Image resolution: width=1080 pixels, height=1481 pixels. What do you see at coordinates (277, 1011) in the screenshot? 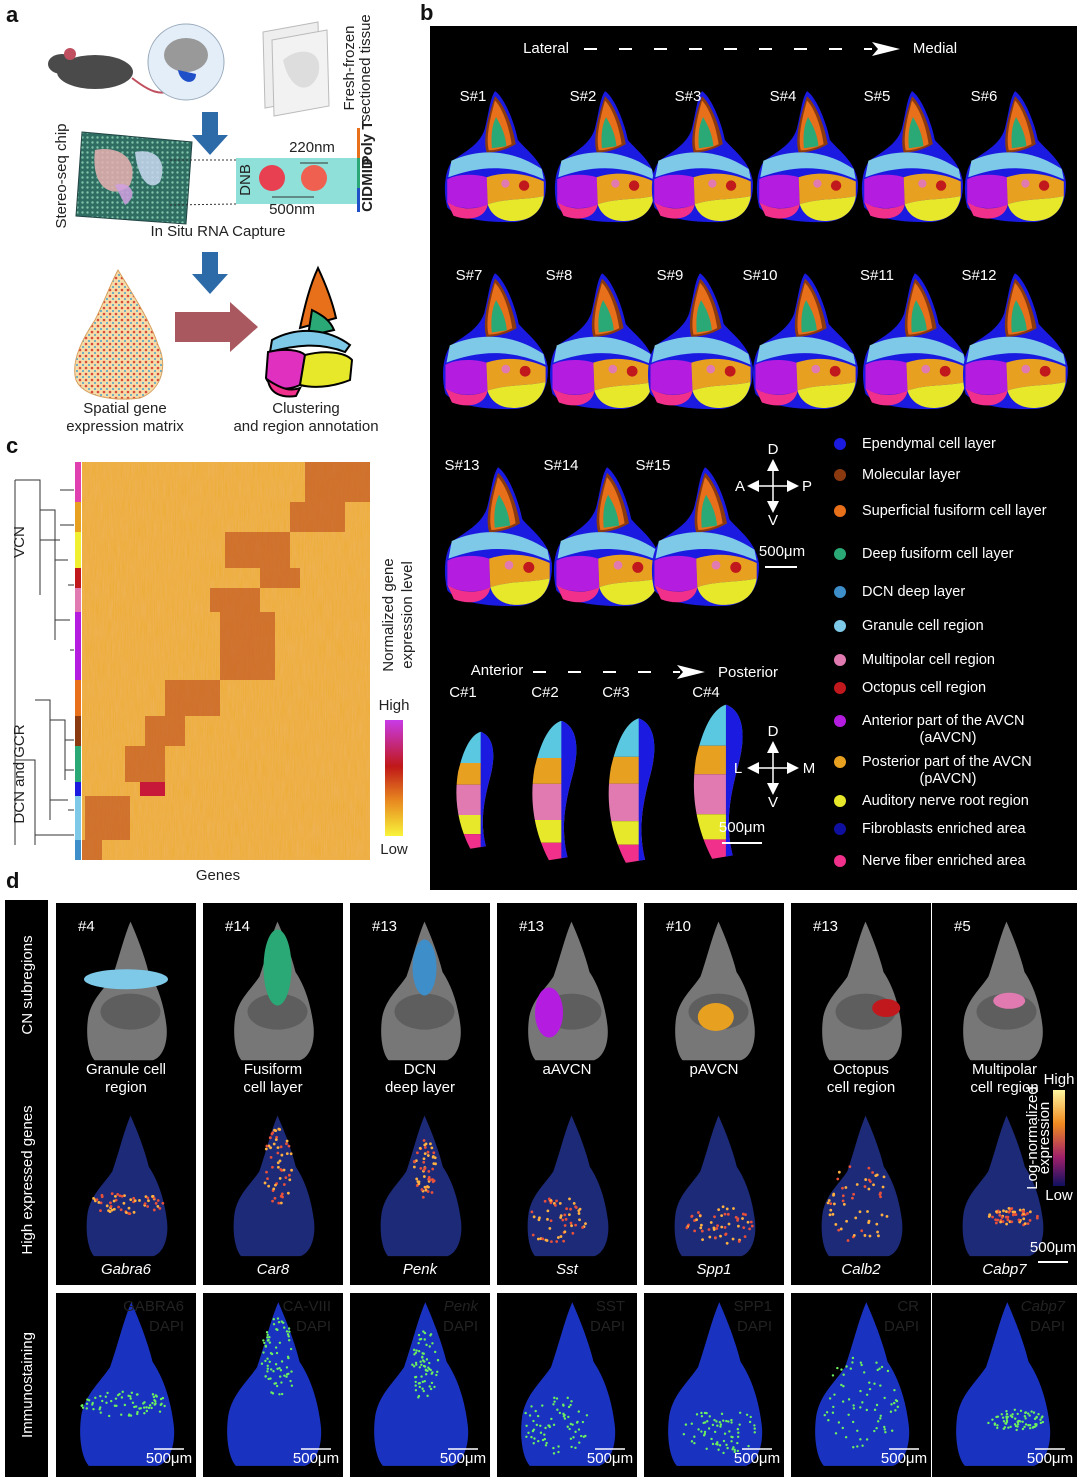
I see `region-inner` at bounding box center [277, 1011].